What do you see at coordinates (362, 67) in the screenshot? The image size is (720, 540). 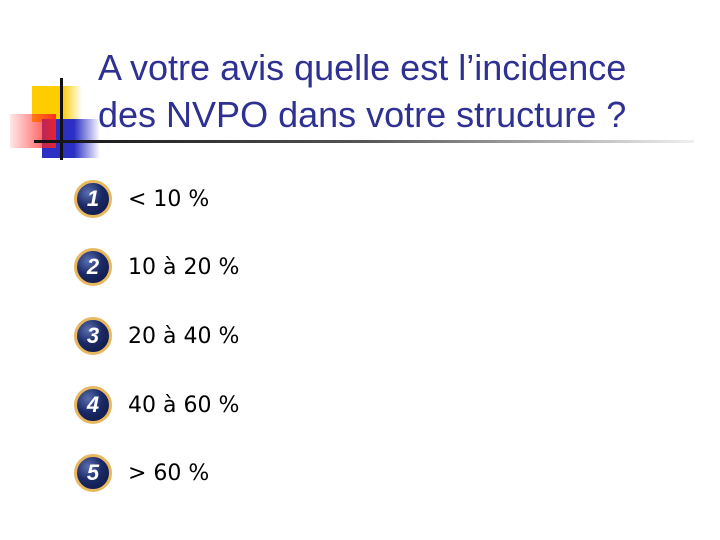 I see `title-line-1: A votre avis quelle est l’incidence` at bounding box center [362, 67].